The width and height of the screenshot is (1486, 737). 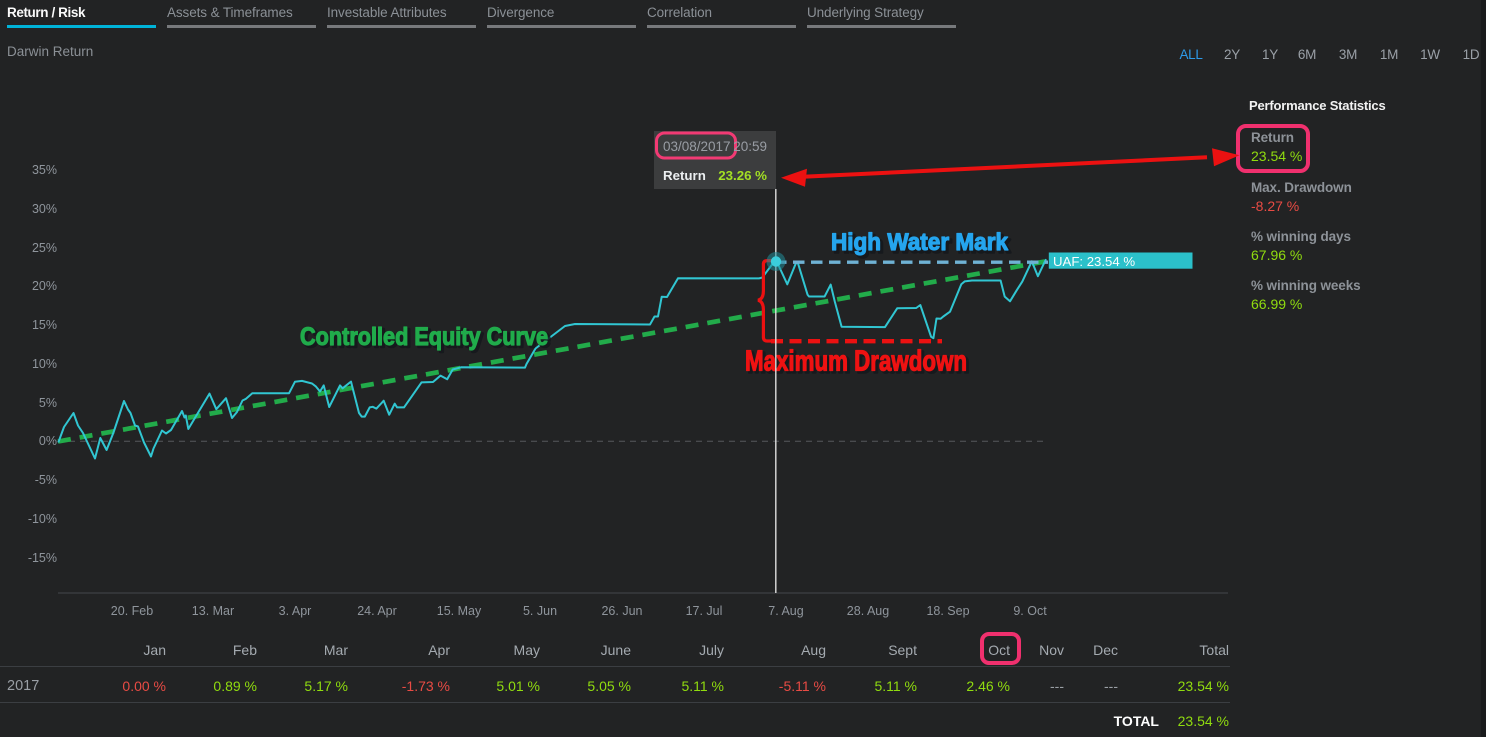 I want to click on svg-text: 23.26 %, so click(x=742, y=175).